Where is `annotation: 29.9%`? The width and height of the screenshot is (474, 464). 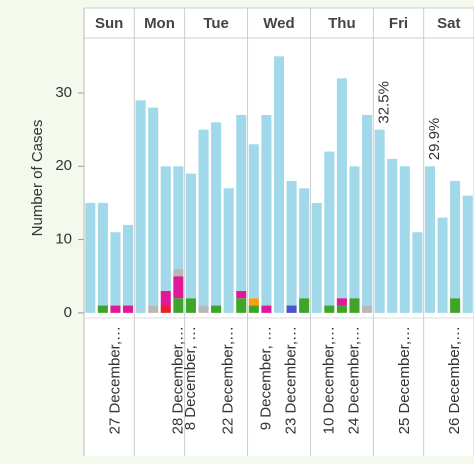
annotation: 29.9% is located at coordinates (434, 139).